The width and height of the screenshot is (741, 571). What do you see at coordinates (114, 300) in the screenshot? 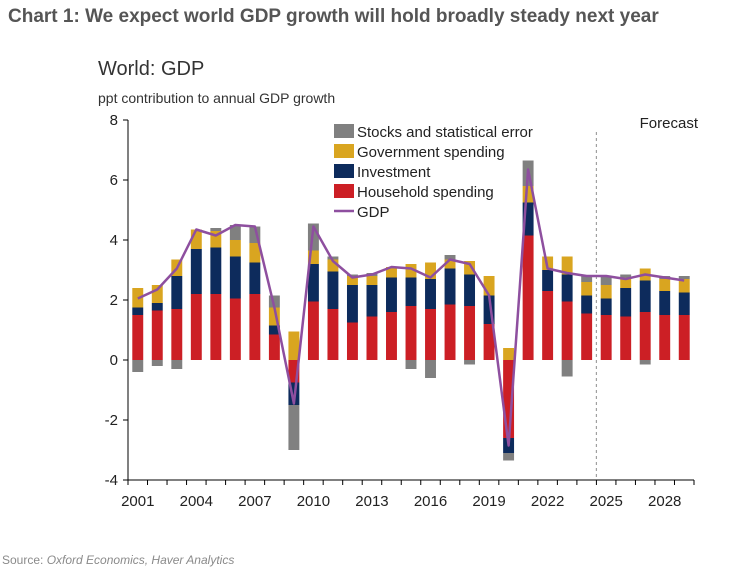
I see `y-tick-label: 2` at bounding box center [114, 300].